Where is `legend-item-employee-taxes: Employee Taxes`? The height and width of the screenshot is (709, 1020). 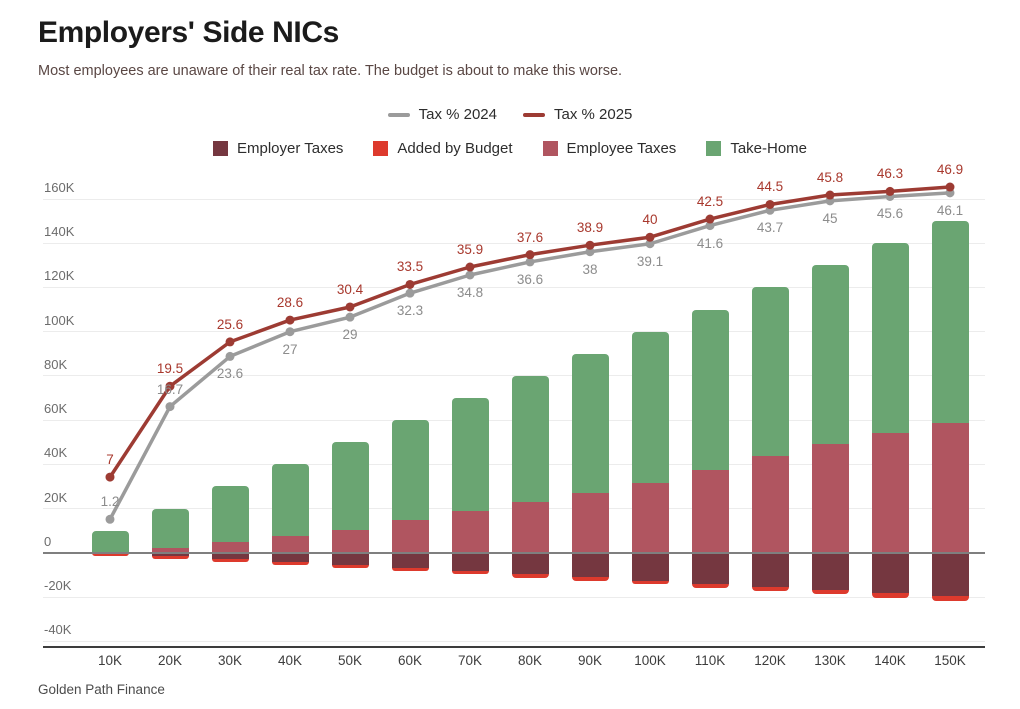 legend-item-employee-taxes: Employee Taxes is located at coordinates (609, 148).